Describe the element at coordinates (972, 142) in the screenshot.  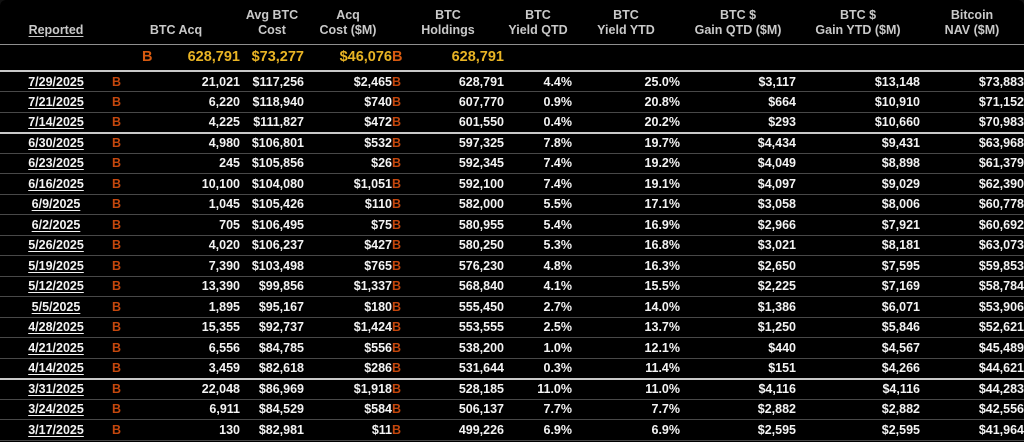
I see `bitcoin-nav-value: $63,968` at that location.